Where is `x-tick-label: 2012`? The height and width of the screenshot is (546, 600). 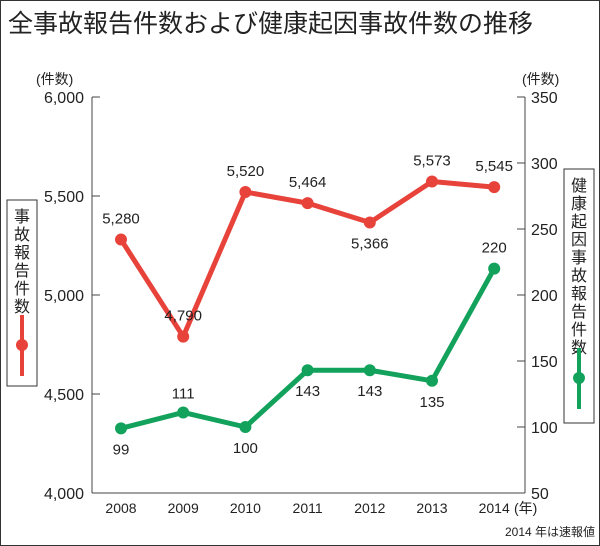 x-tick-label: 2012 is located at coordinates (369, 508).